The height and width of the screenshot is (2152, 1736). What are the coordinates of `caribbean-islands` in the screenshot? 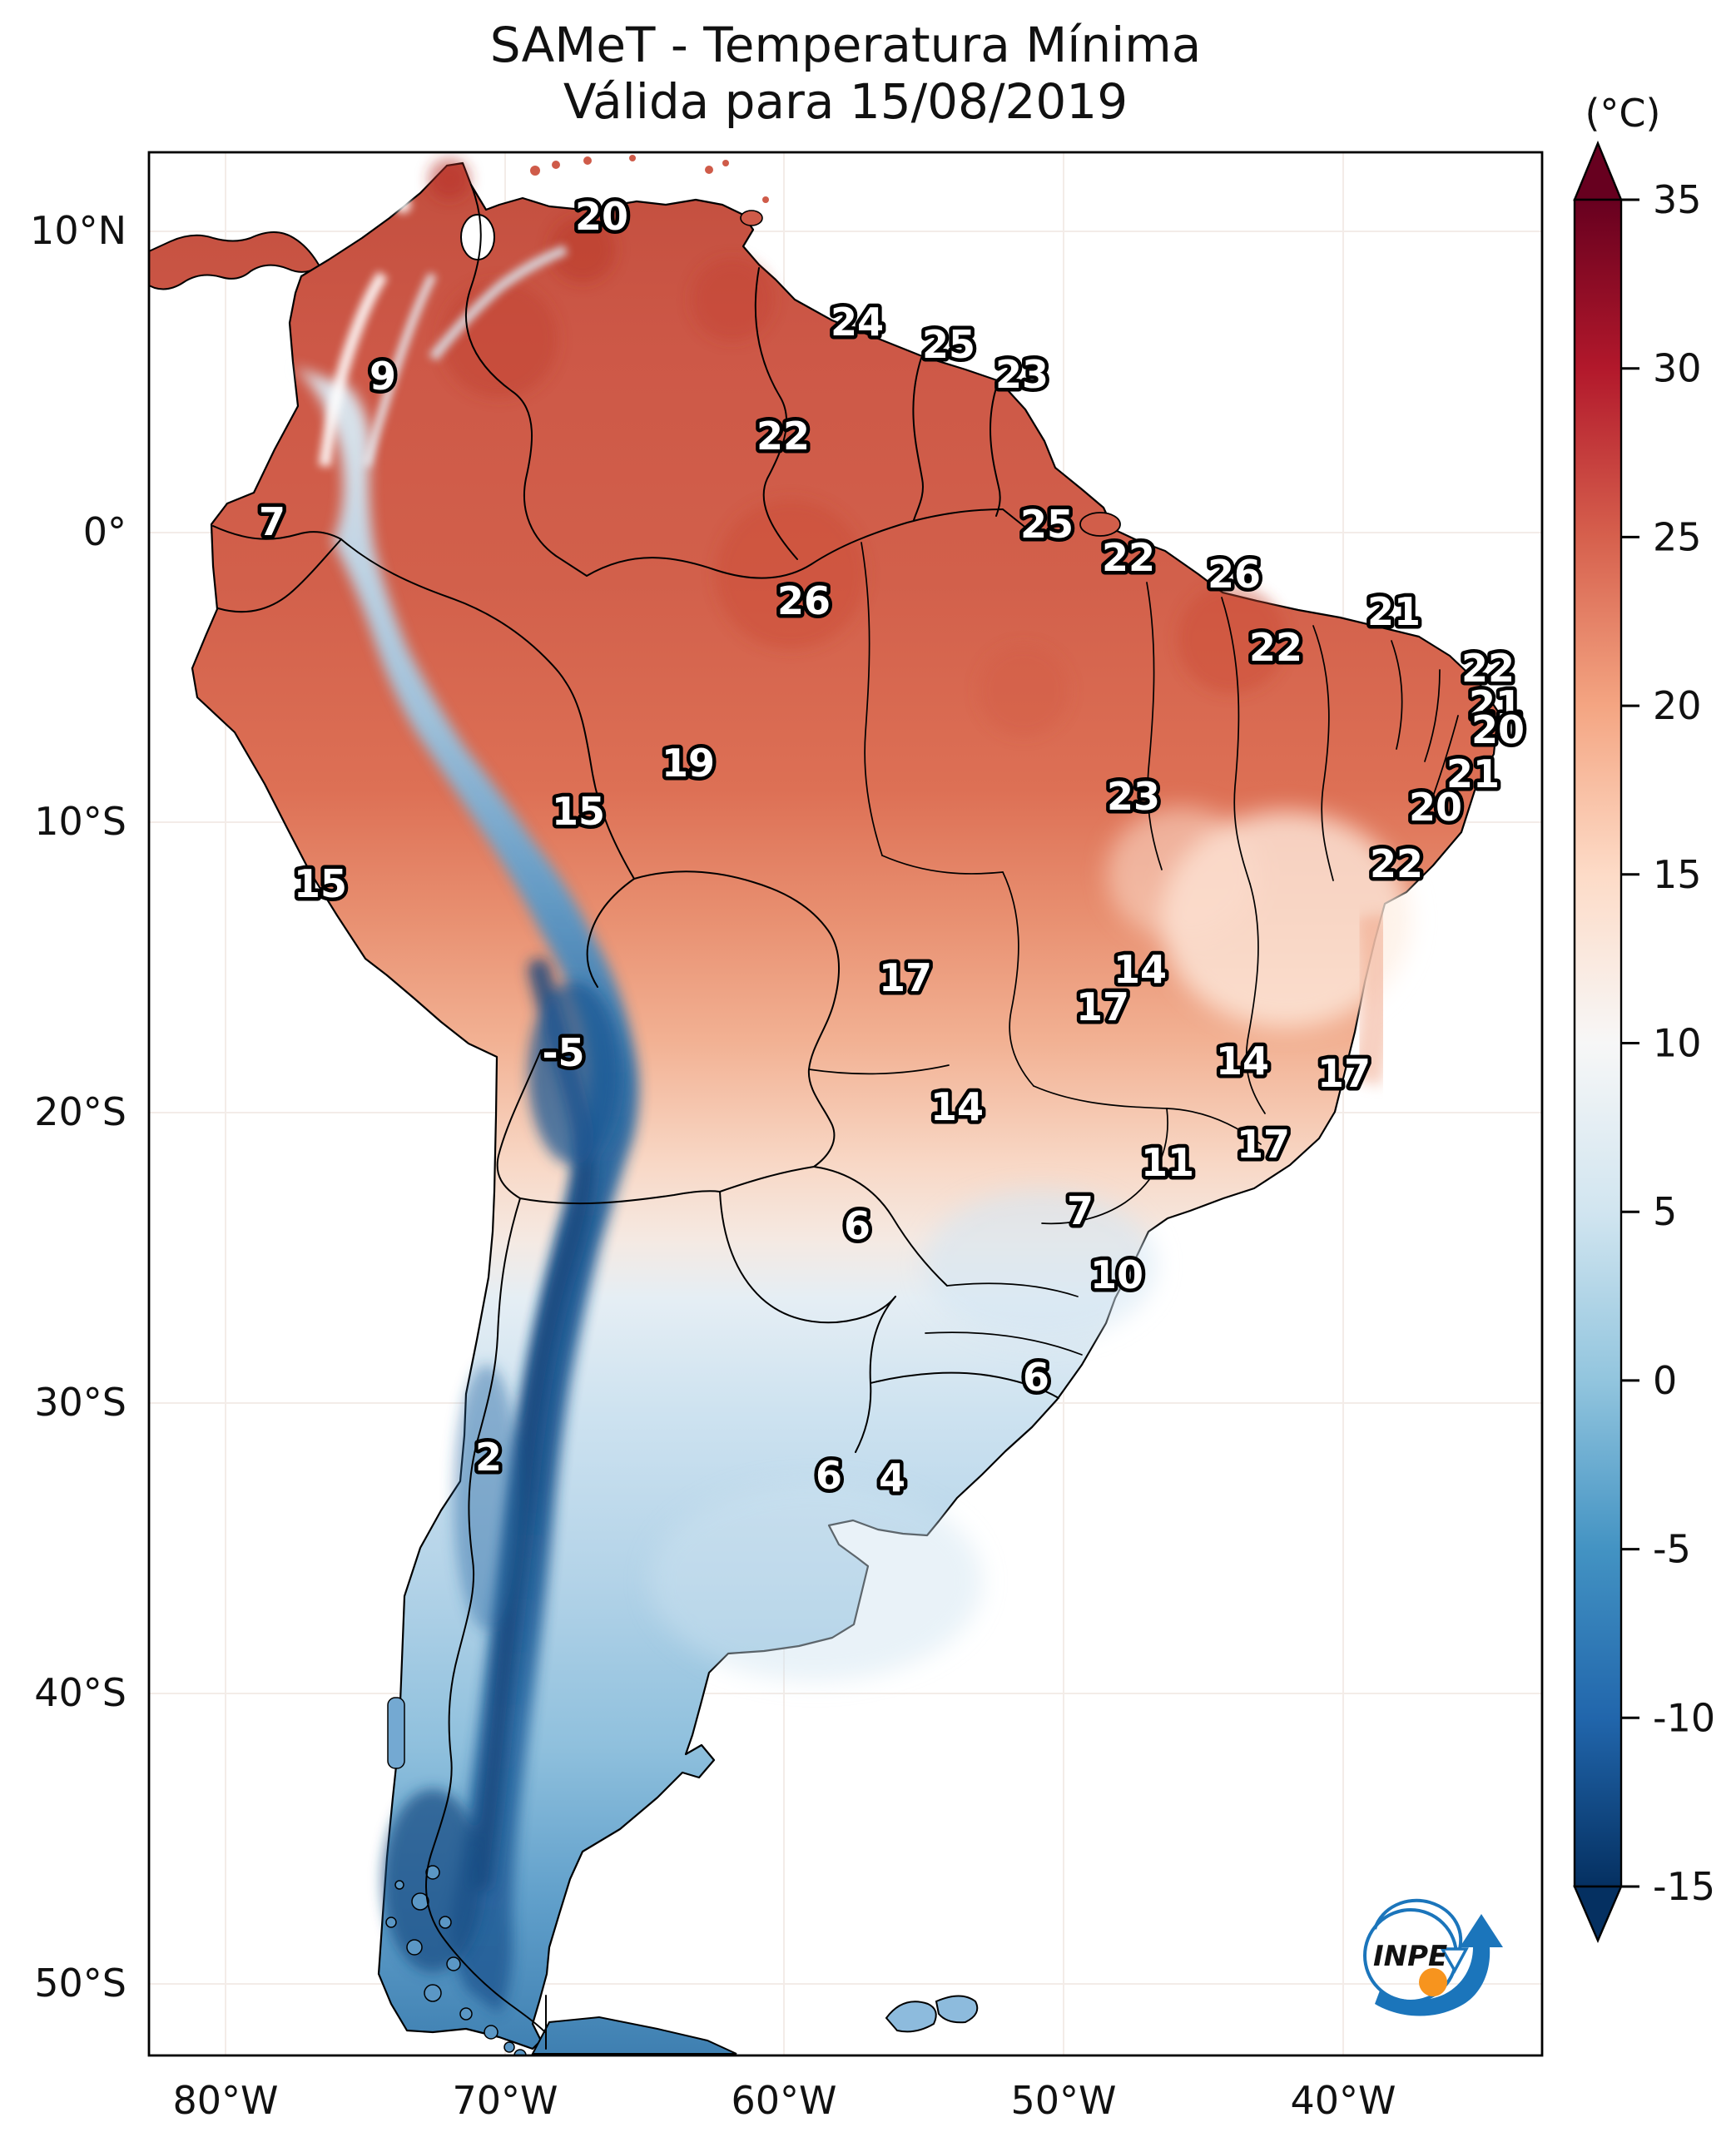 It's located at (649, 190).